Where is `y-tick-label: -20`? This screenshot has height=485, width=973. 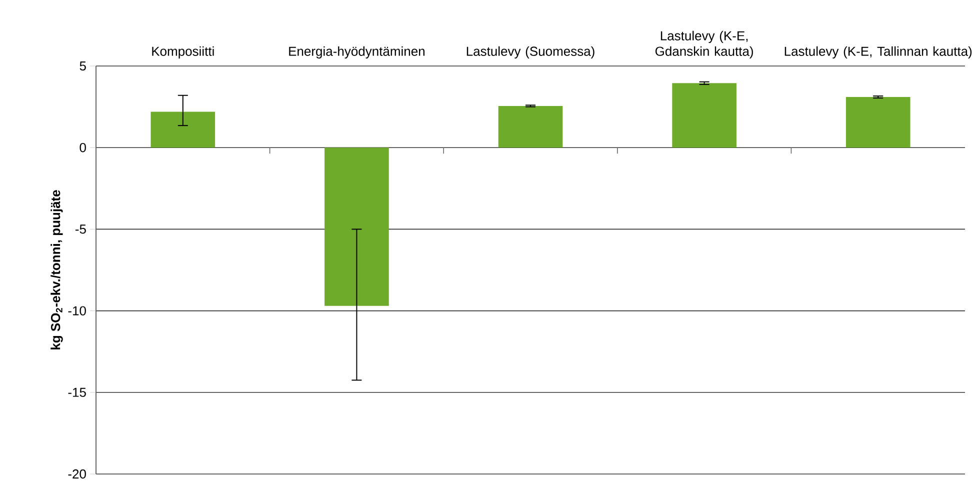
y-tick-label: -20 is located at coordinates (77, 474).